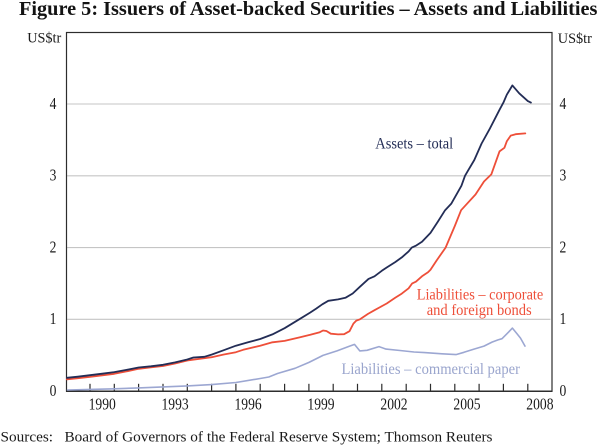  What do you see at coordinates (320, 404) in the screenshot?
I see `svg-text: 1999` at bounding box center [320, 404].